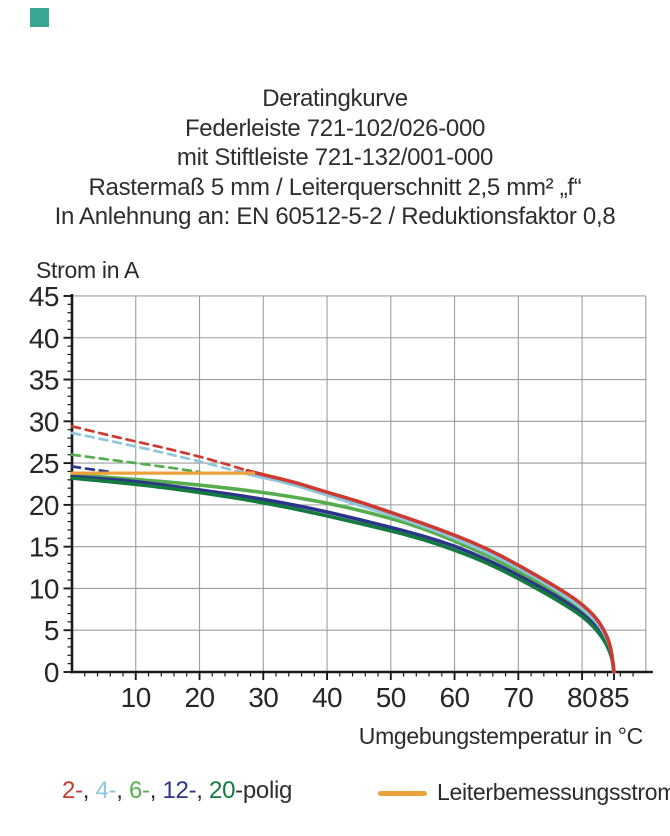 The height and width of the screenshot is (836, 670). Describe the element at coordinates (106, 790) in the screenshot. I see `legend-segment: 4-` at that location.